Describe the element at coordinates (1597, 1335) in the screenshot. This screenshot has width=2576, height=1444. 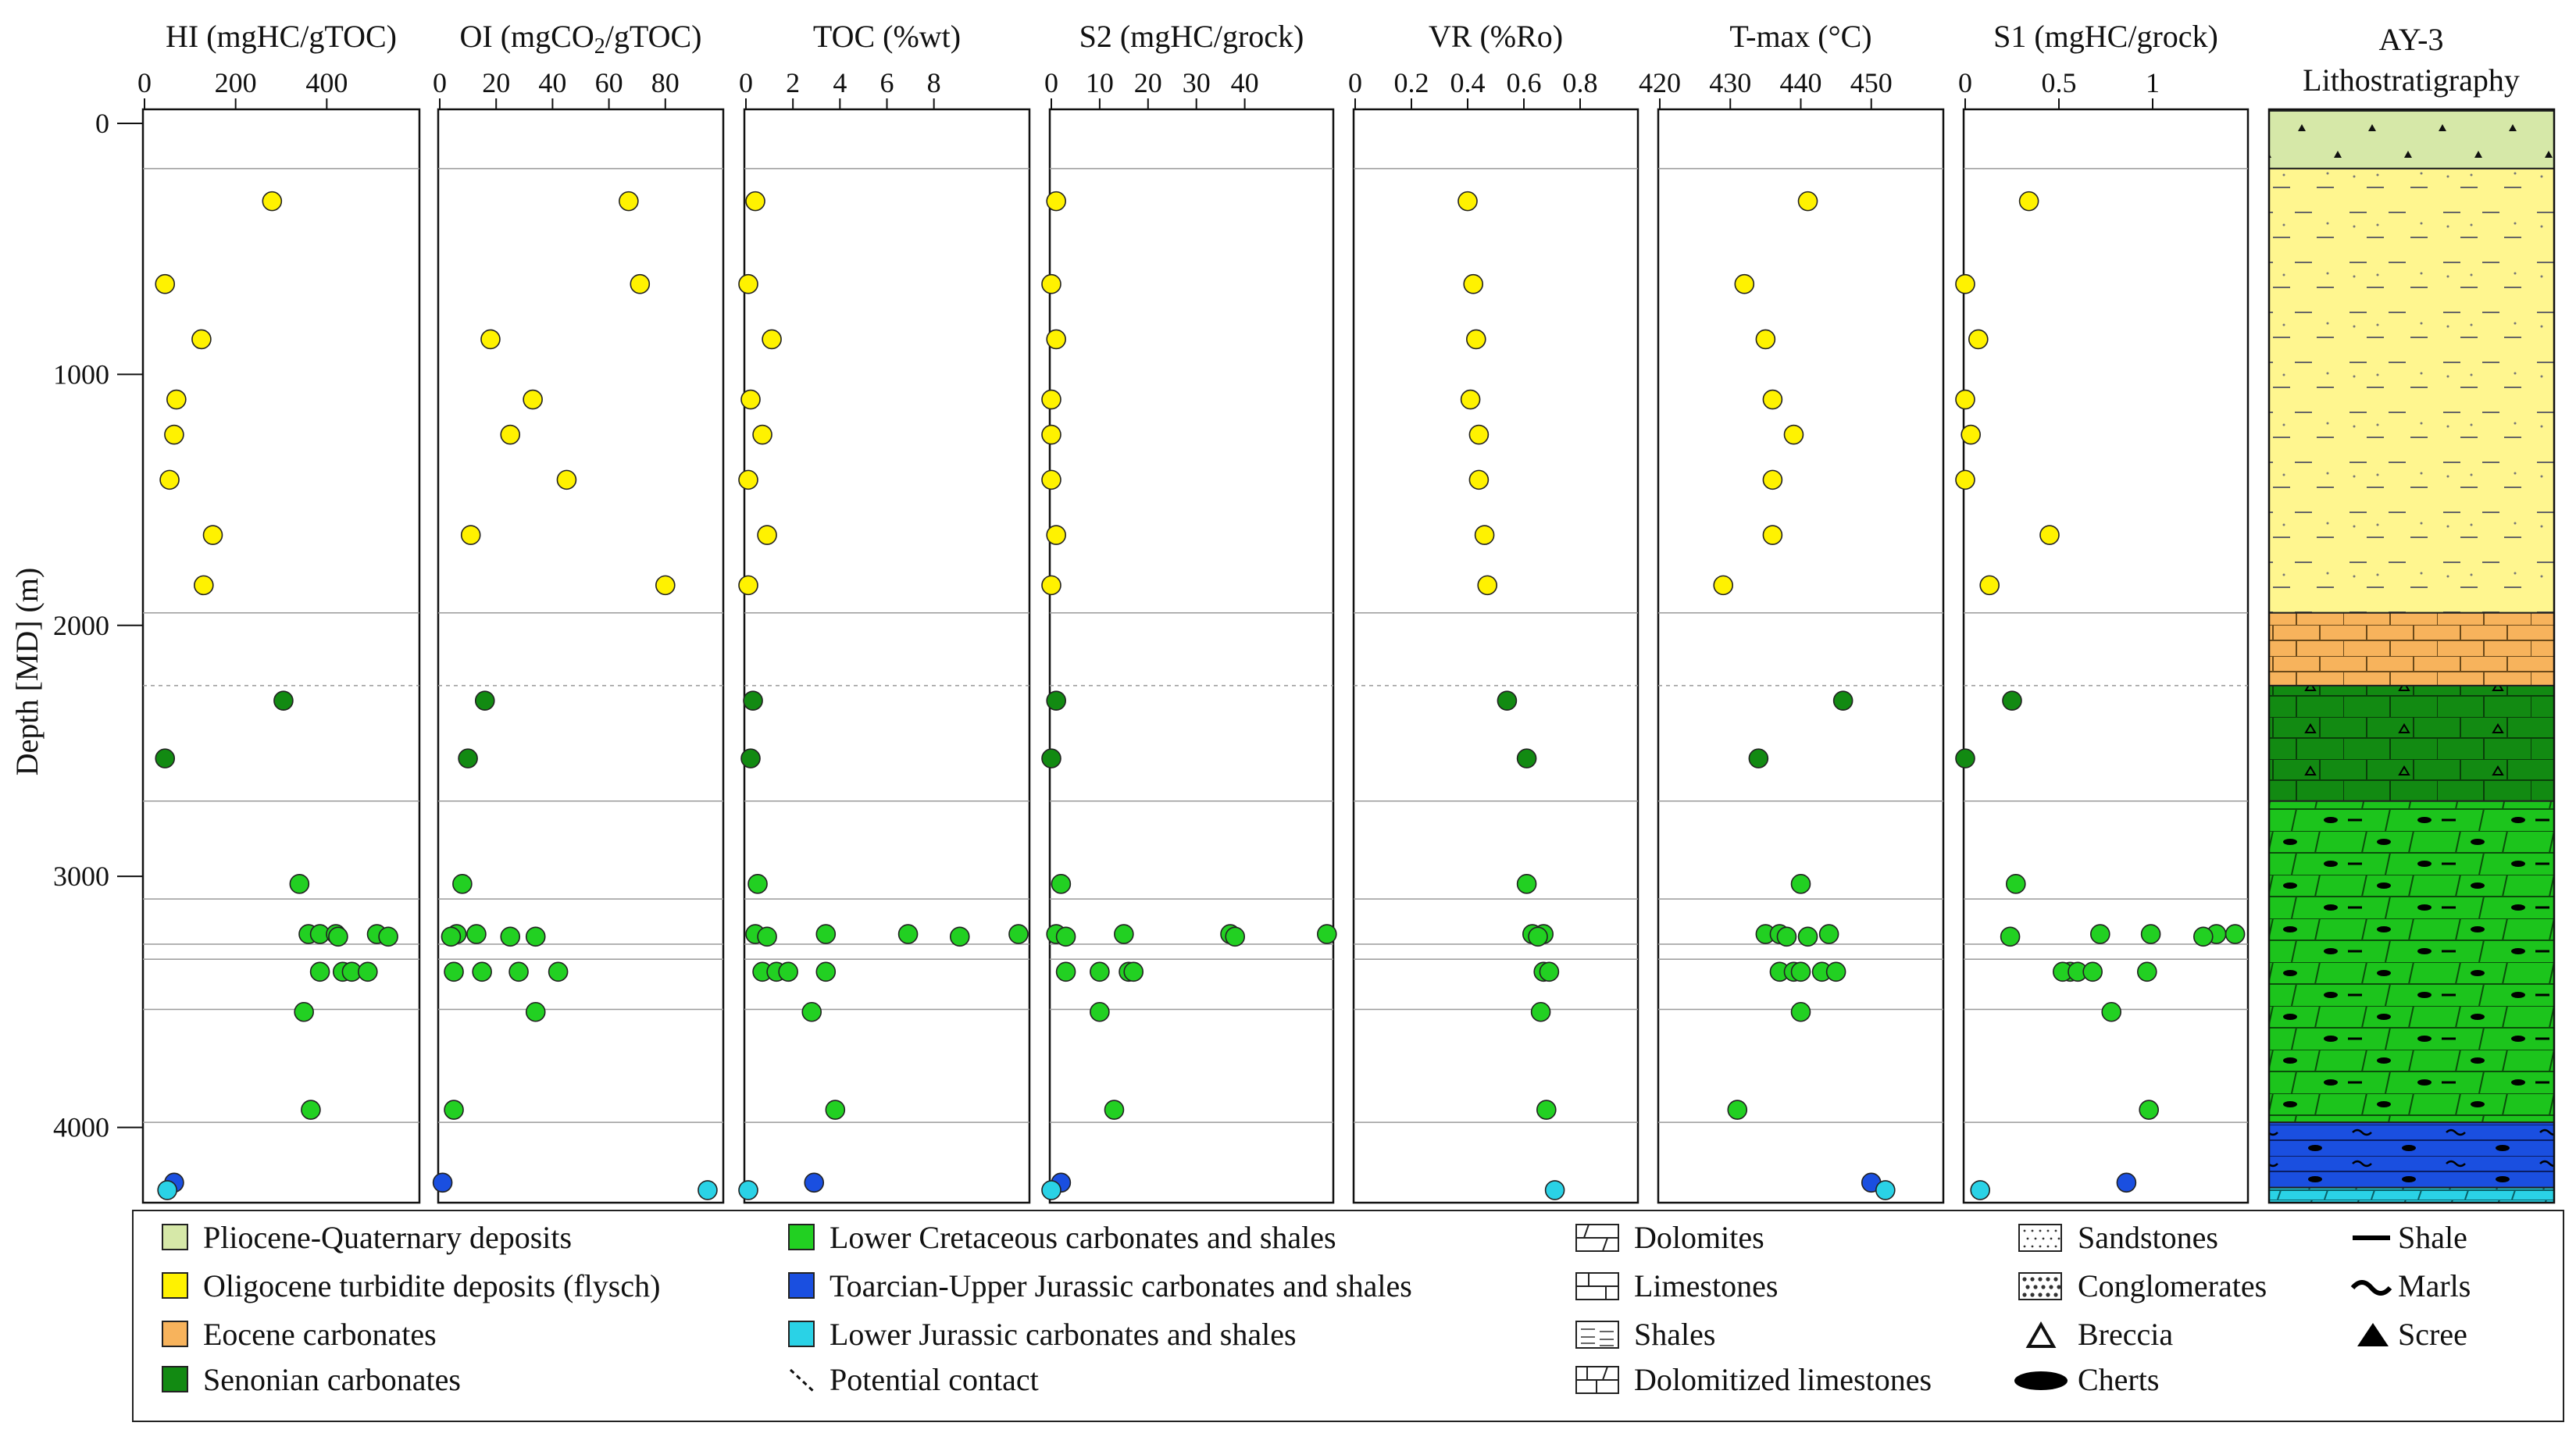
I see `legend-lith-shales` at that location.